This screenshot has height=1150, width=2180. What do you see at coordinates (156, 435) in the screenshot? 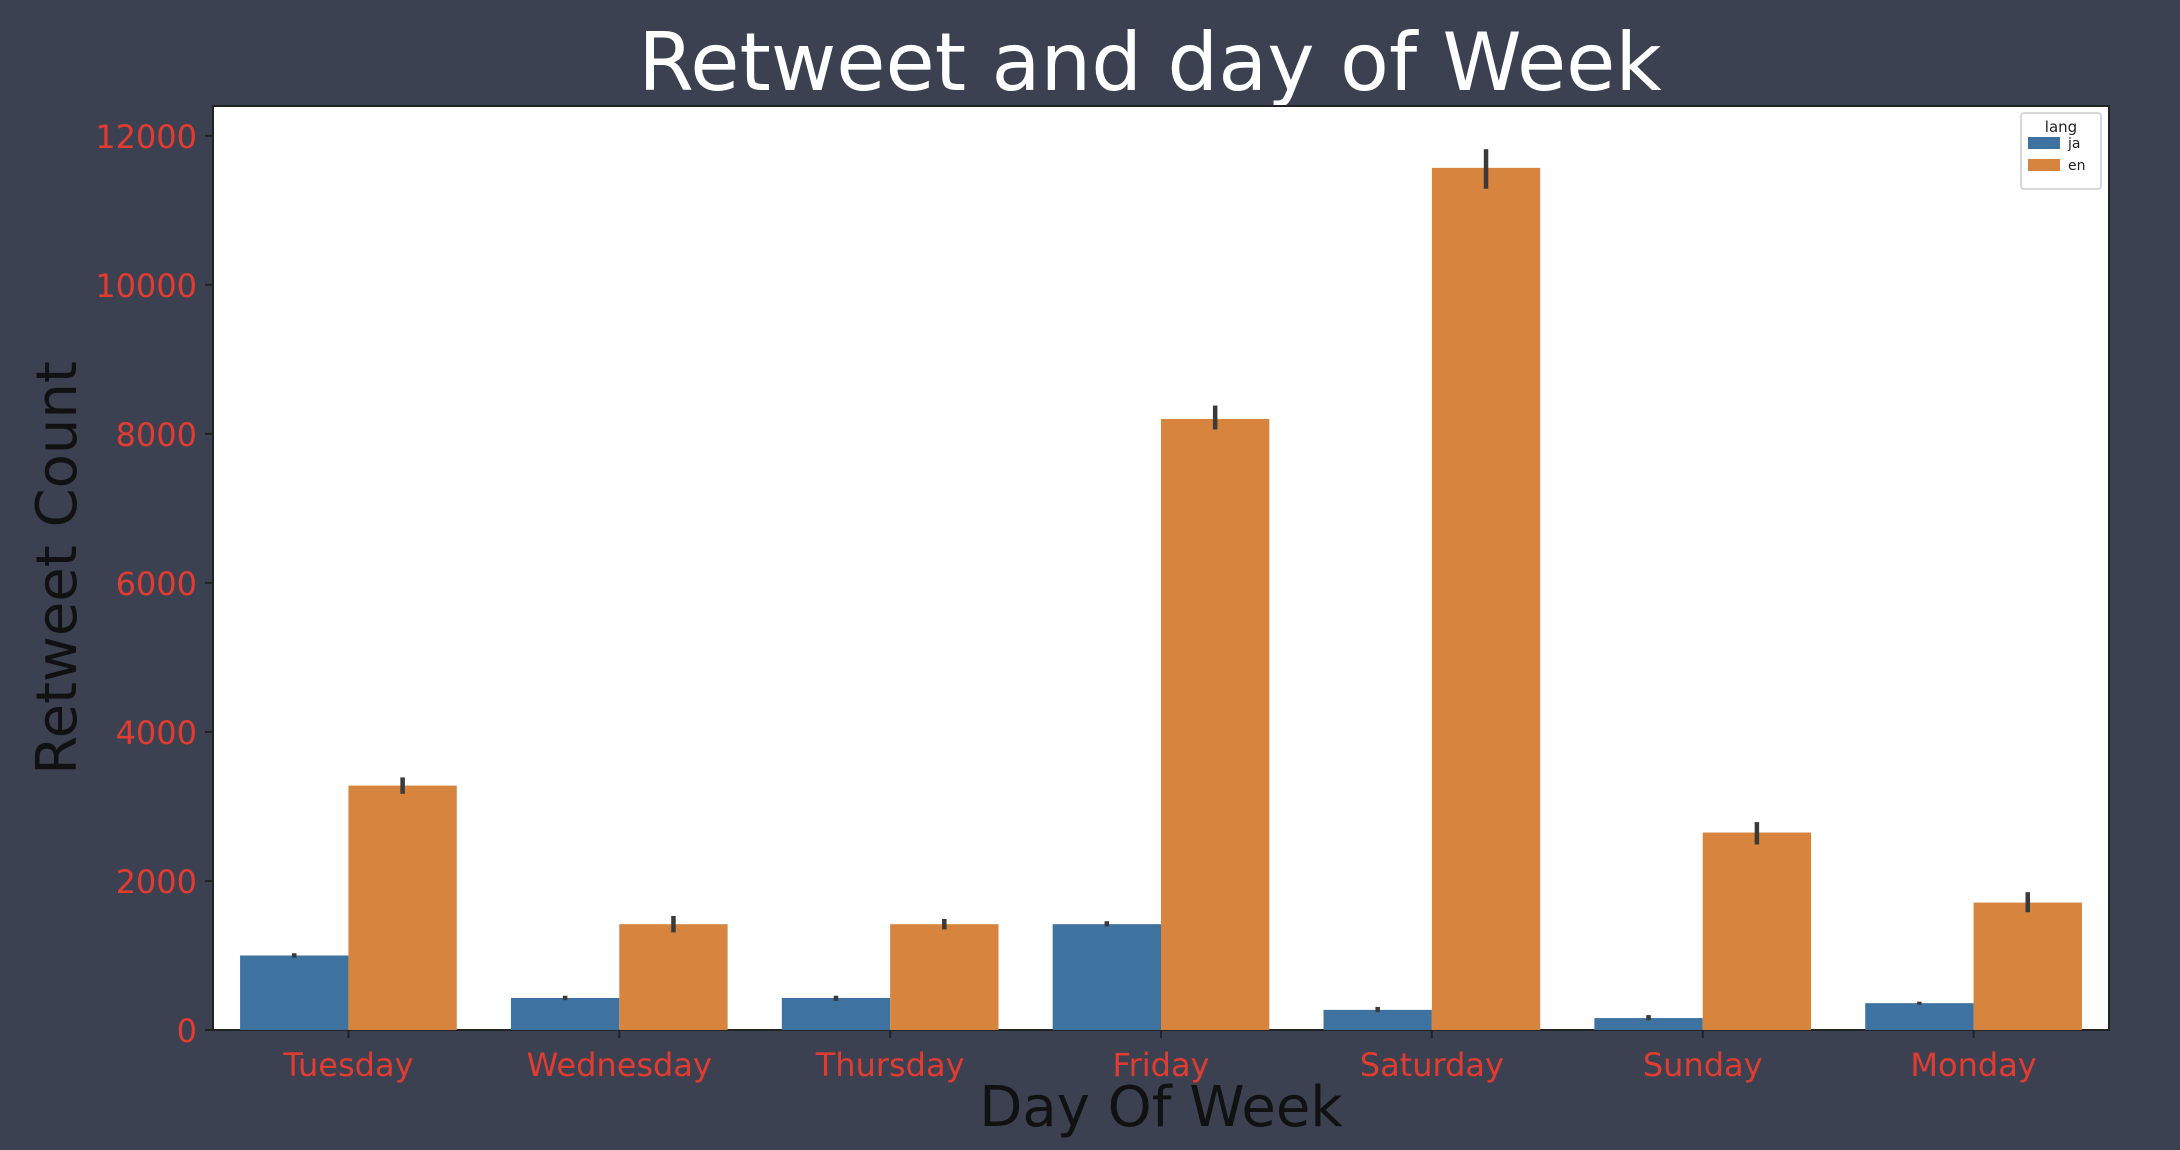
I see `y-tick-label: 8000` at bounding box center [156, 435].